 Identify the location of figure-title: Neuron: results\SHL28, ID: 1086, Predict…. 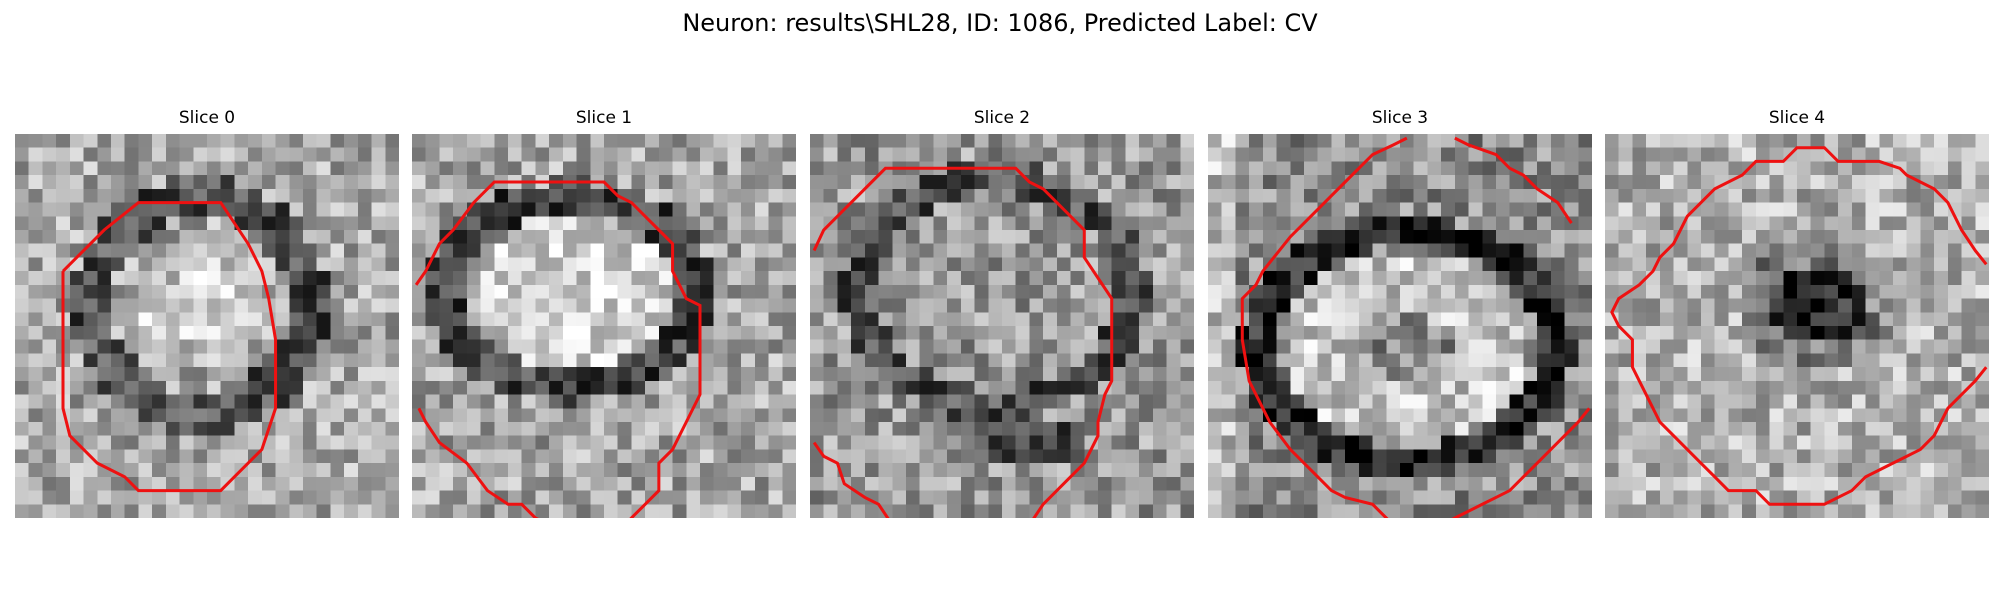
(1000, 23).